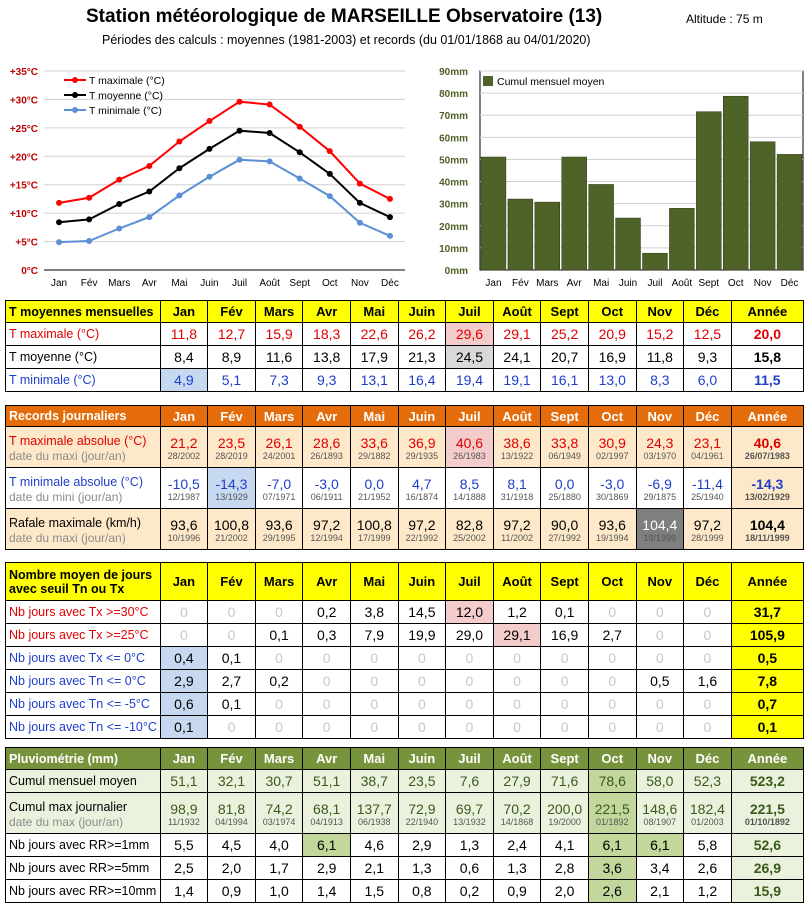 The image size is (808, 905). Describe the element at coordinates (269, 283) in the screenshot. I see `temp-xtick: Août` at that location.